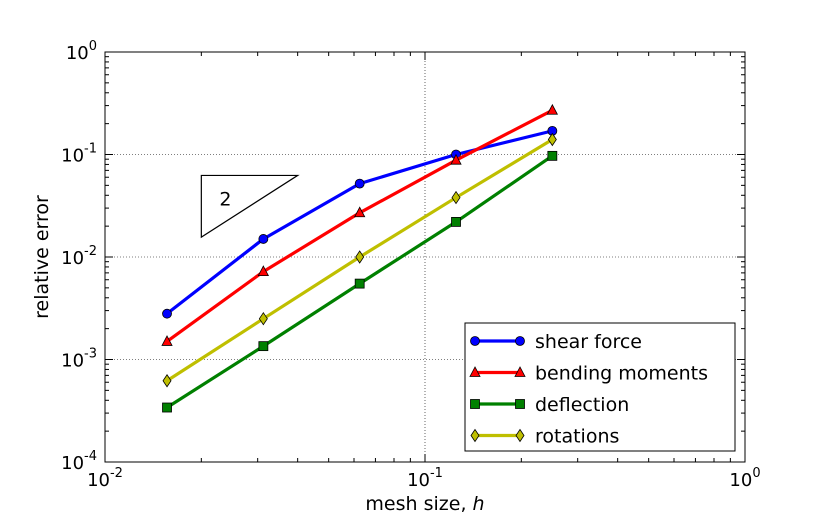 Image resolution: width=830 pixels, height=513 pixels. Describe the element at coordinates (93, 46) in the screenshot. I see `y-tick-exponent: 0` at that location.